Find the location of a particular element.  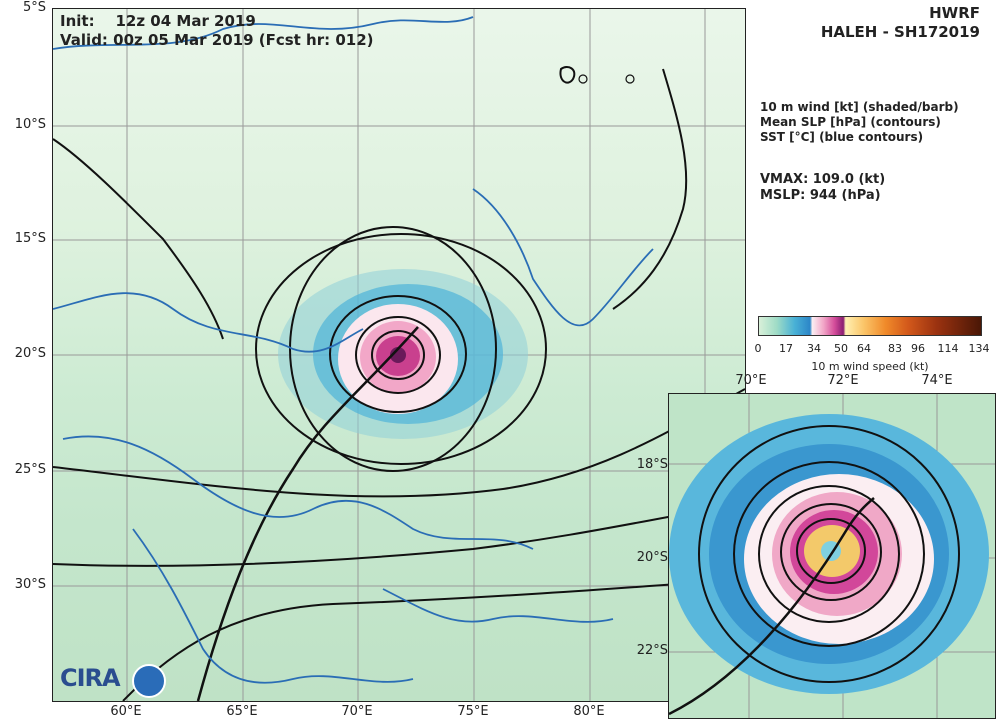

colorbar-tick: 114 is located at coordinates (948, 348).